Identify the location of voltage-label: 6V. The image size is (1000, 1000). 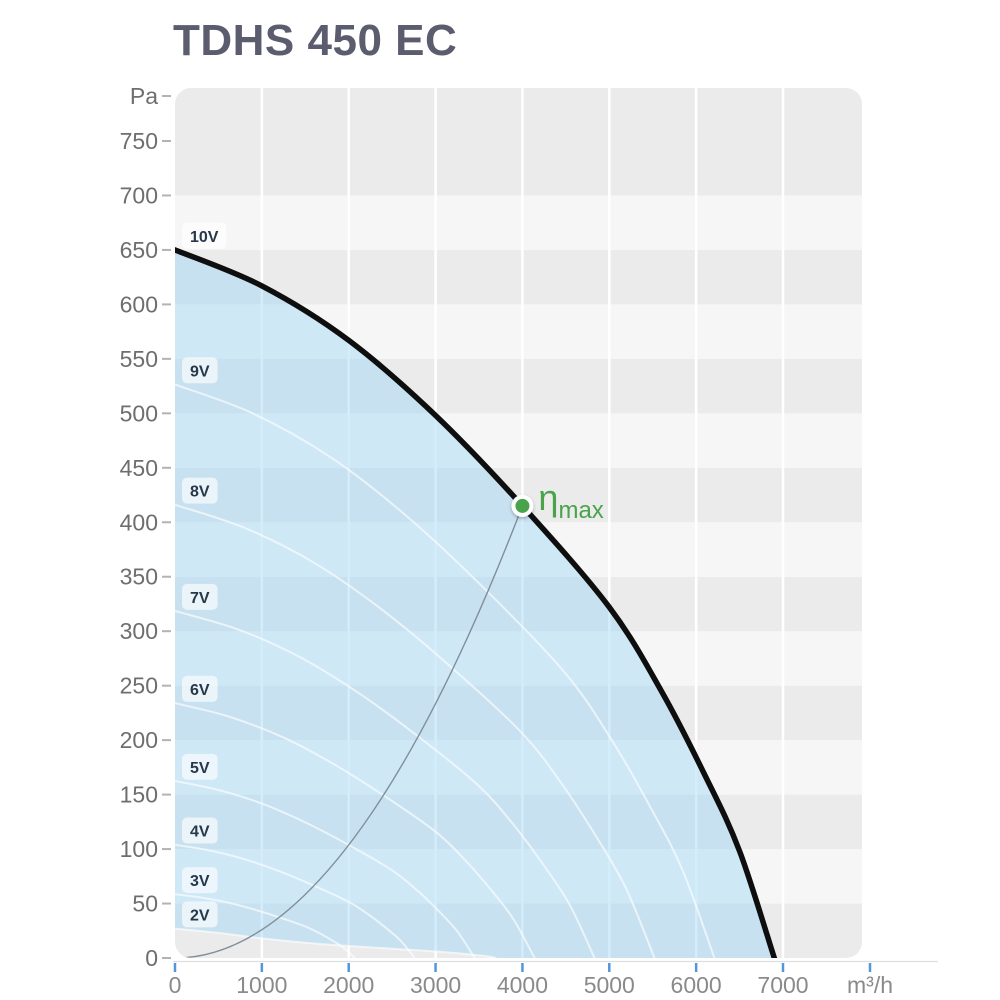
(200, 690).